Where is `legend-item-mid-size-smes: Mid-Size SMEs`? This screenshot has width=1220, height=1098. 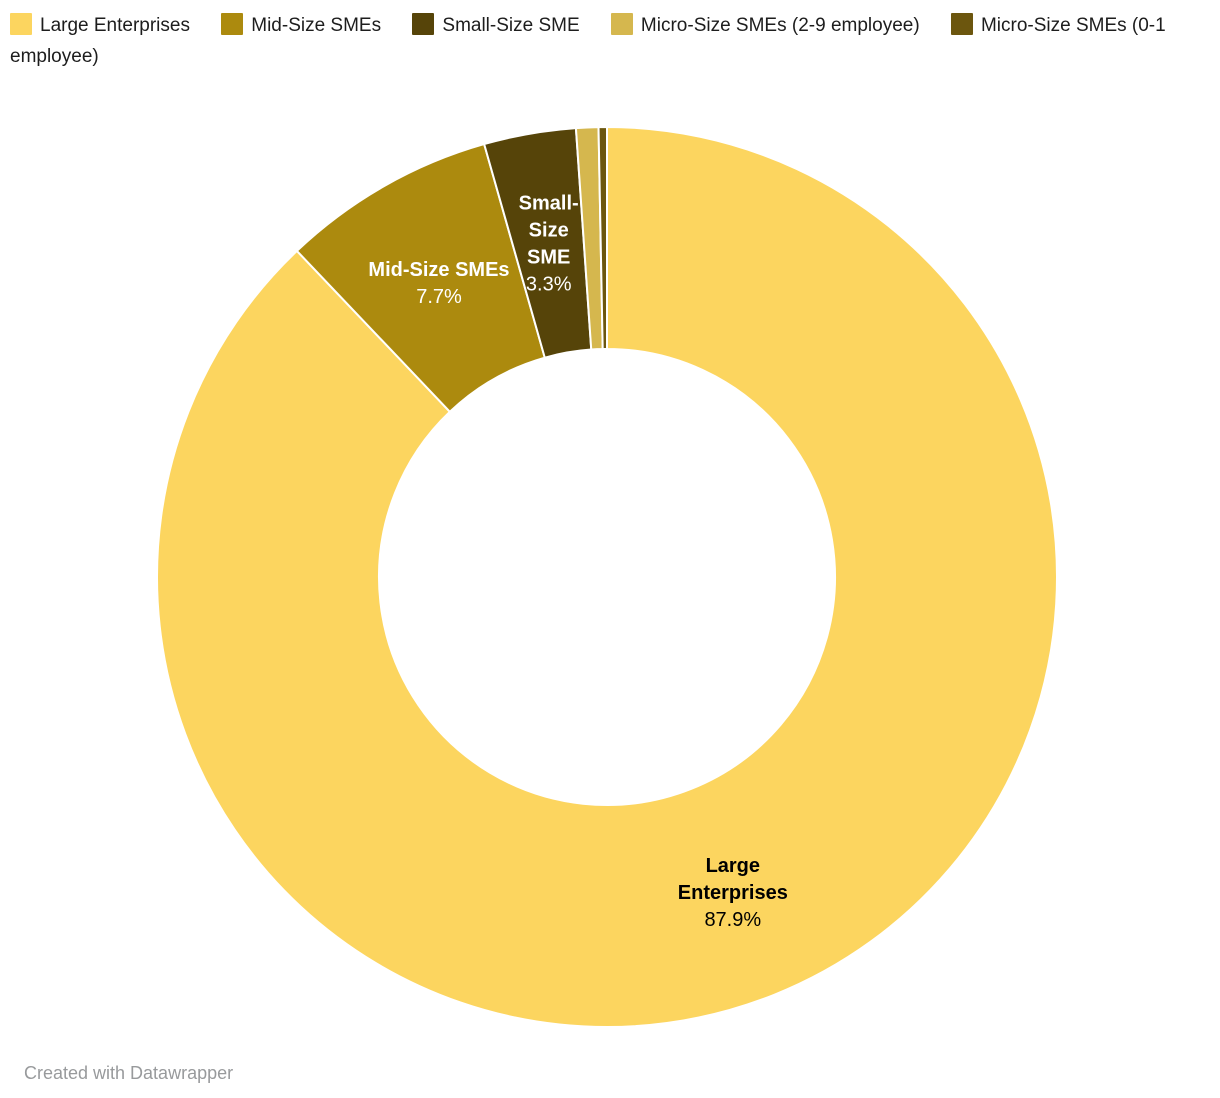
legend-item-mid-size-smes: Mid-Size SMEs is located at coordinates (301, 24).